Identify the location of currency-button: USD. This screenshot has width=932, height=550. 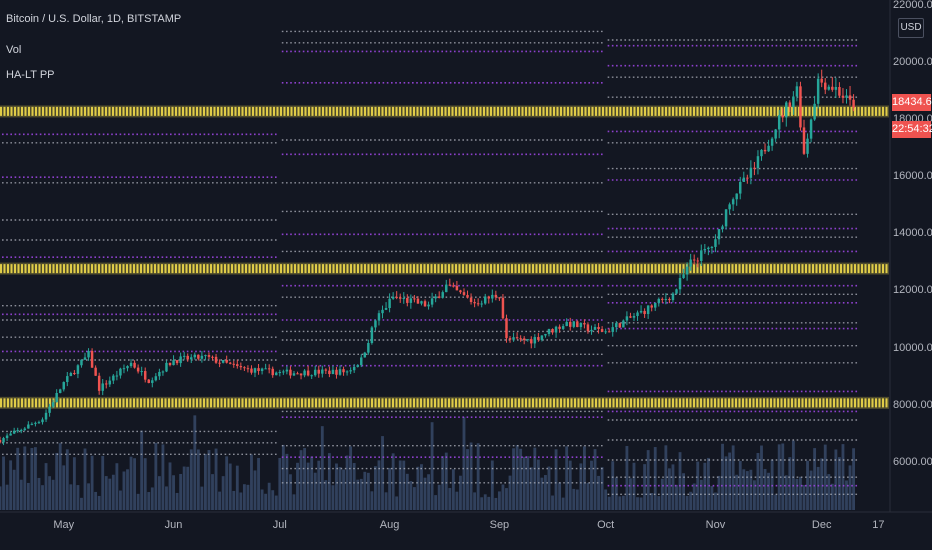
(911, 28).